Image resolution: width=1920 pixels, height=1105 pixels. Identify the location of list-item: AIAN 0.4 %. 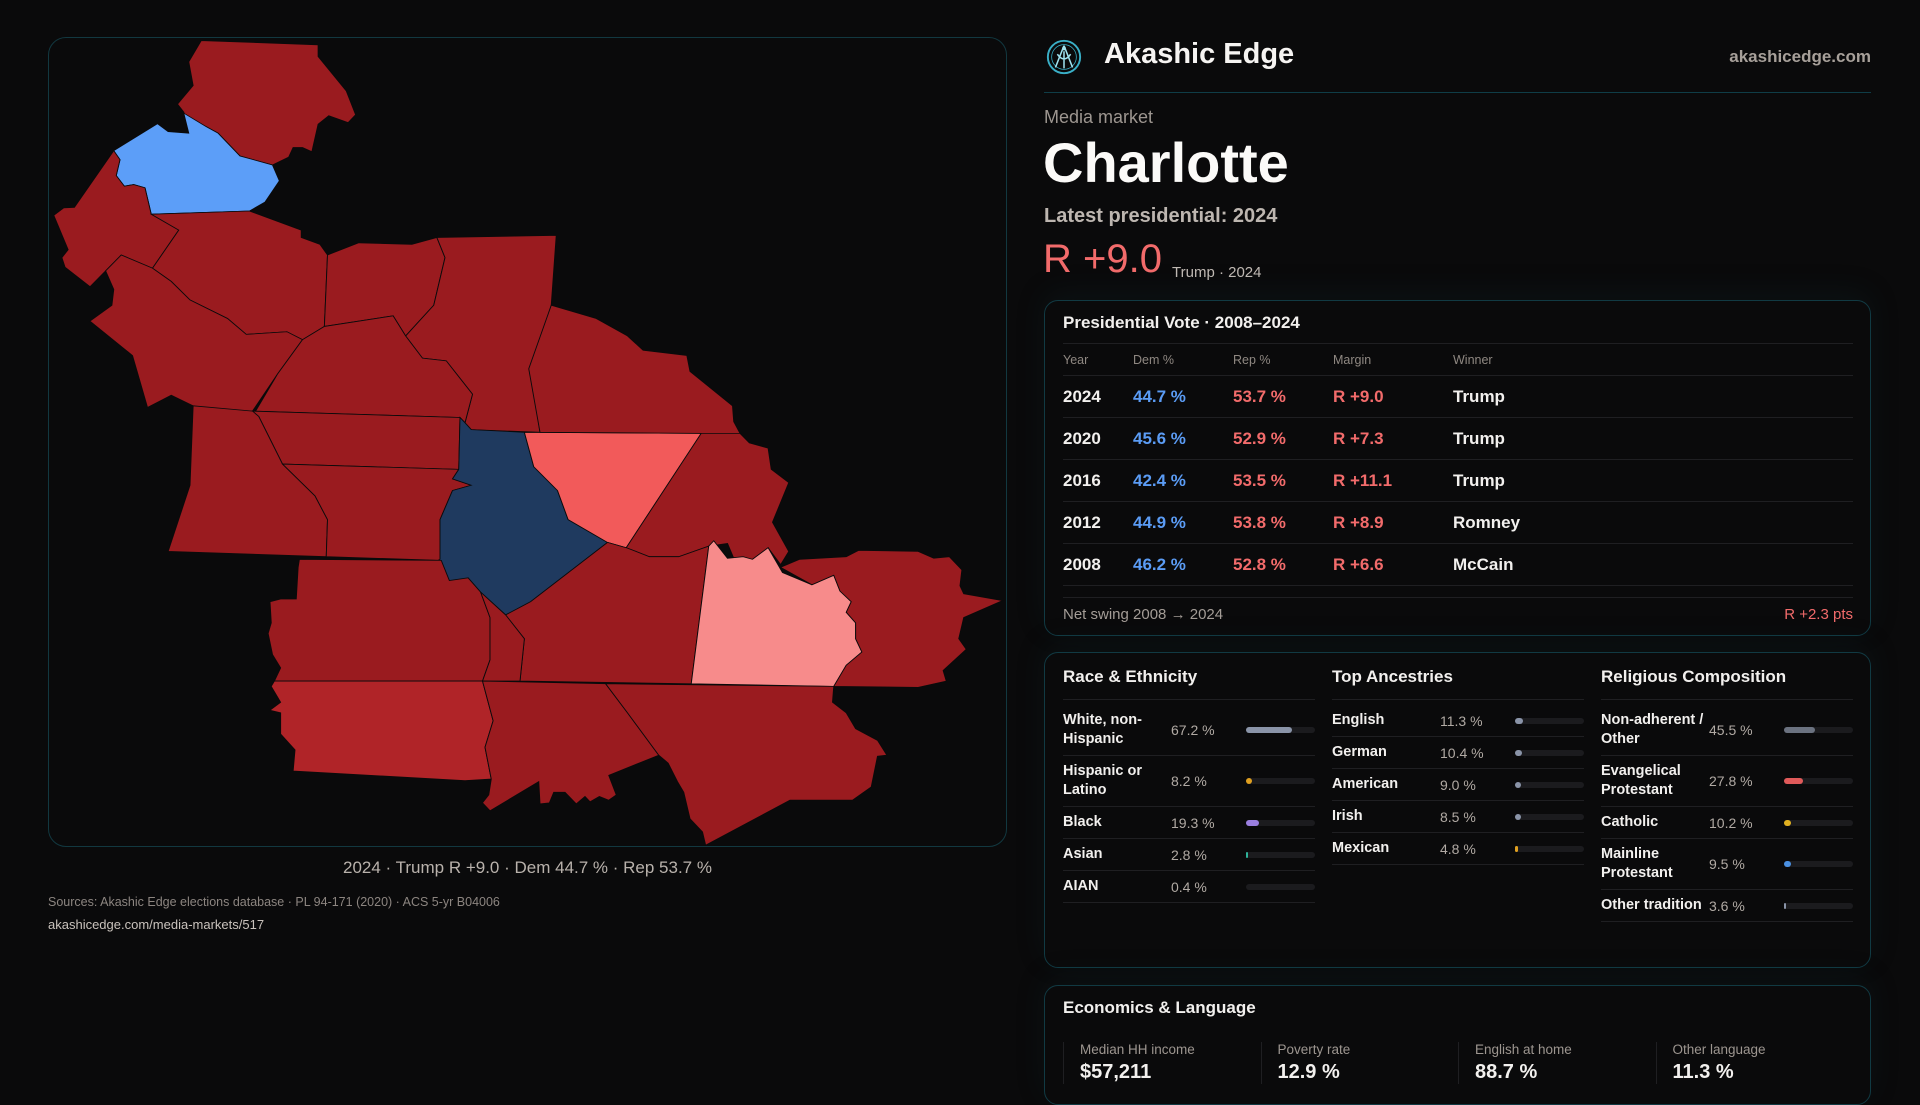
(1189, 887).